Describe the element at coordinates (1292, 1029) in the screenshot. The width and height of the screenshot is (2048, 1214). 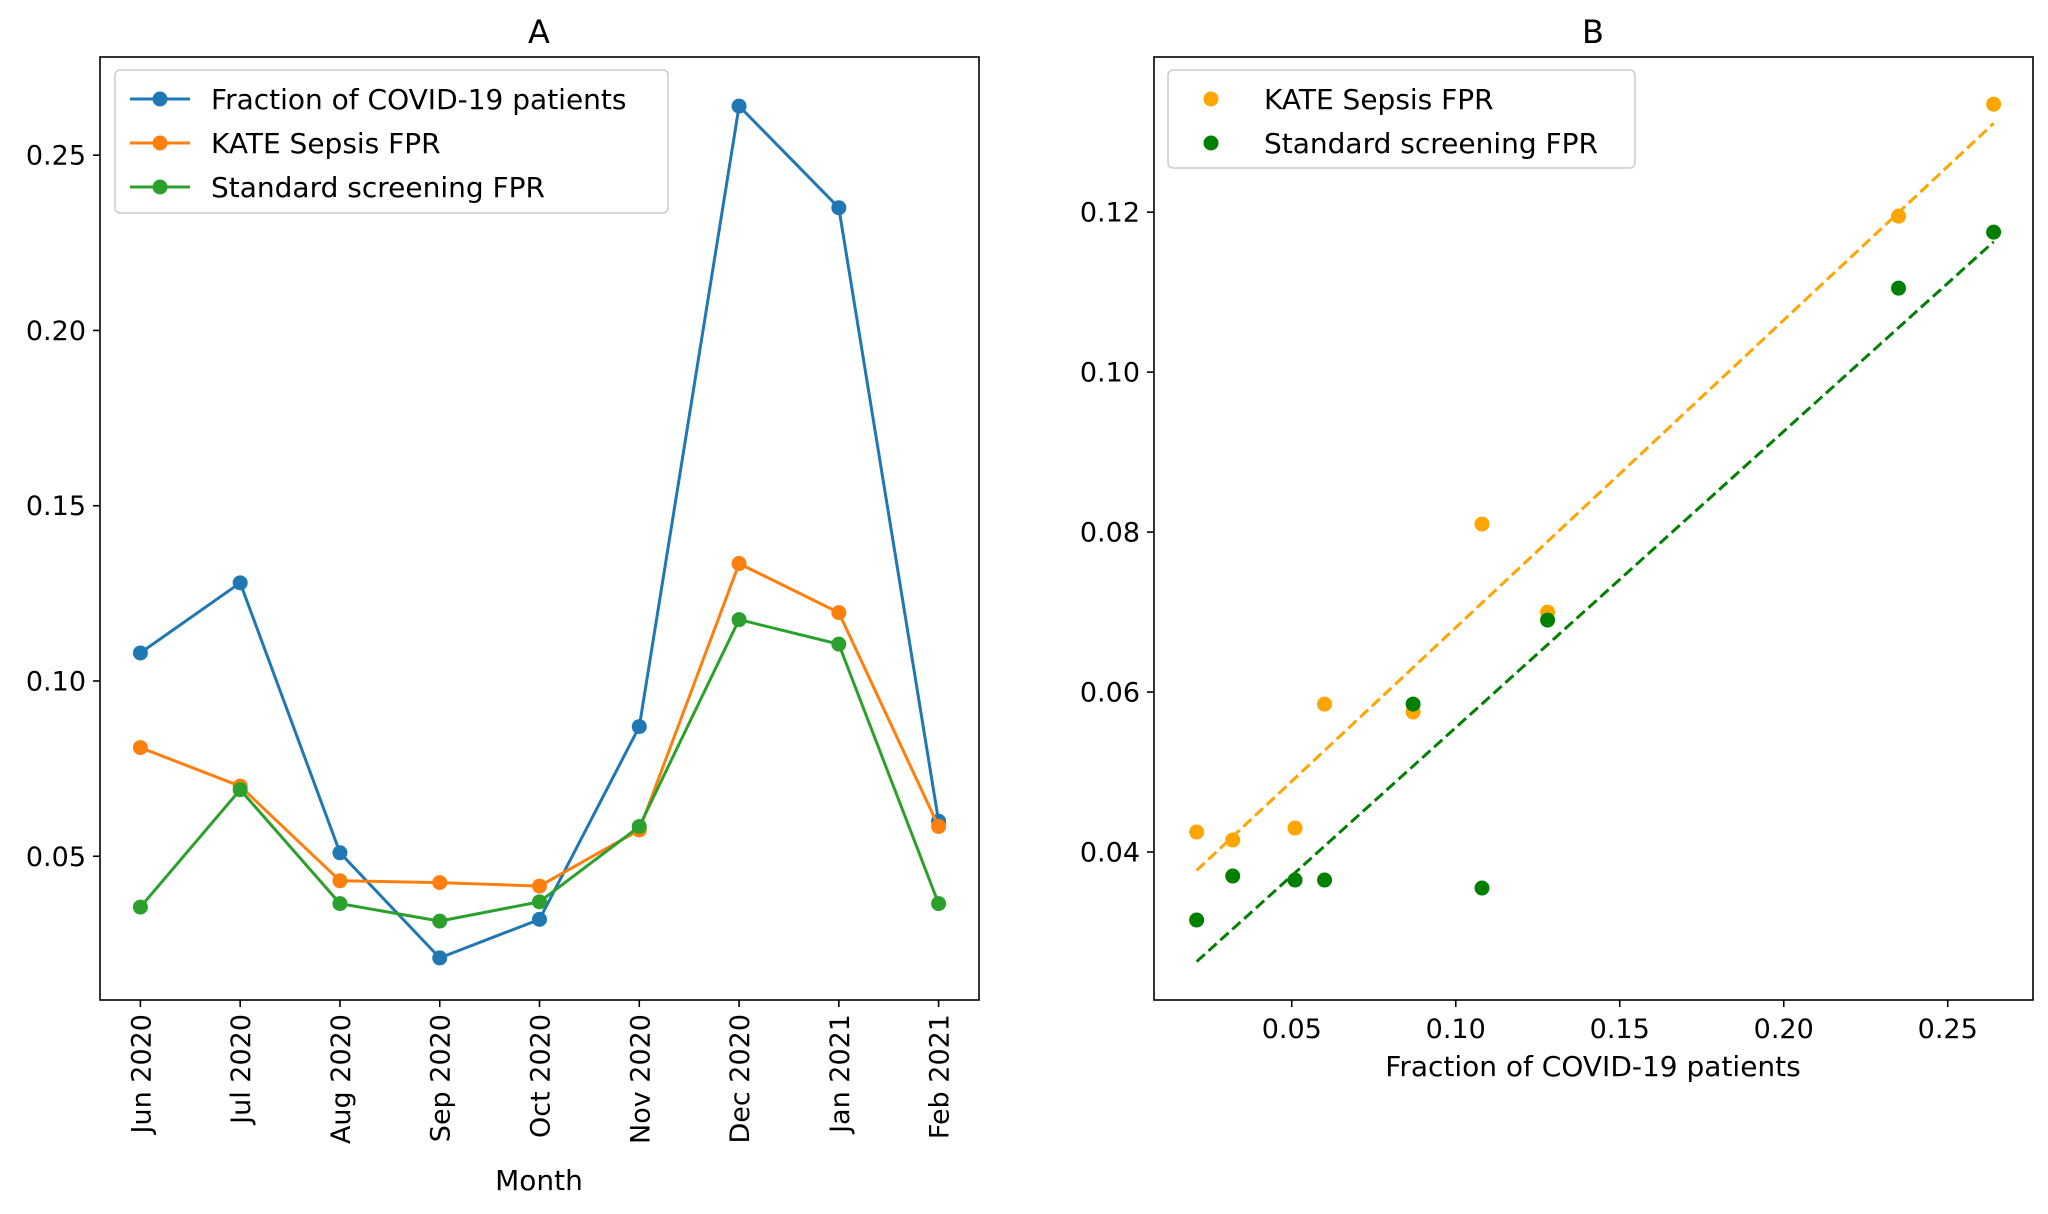
I see `x-tick-label: 0.05` at that location.